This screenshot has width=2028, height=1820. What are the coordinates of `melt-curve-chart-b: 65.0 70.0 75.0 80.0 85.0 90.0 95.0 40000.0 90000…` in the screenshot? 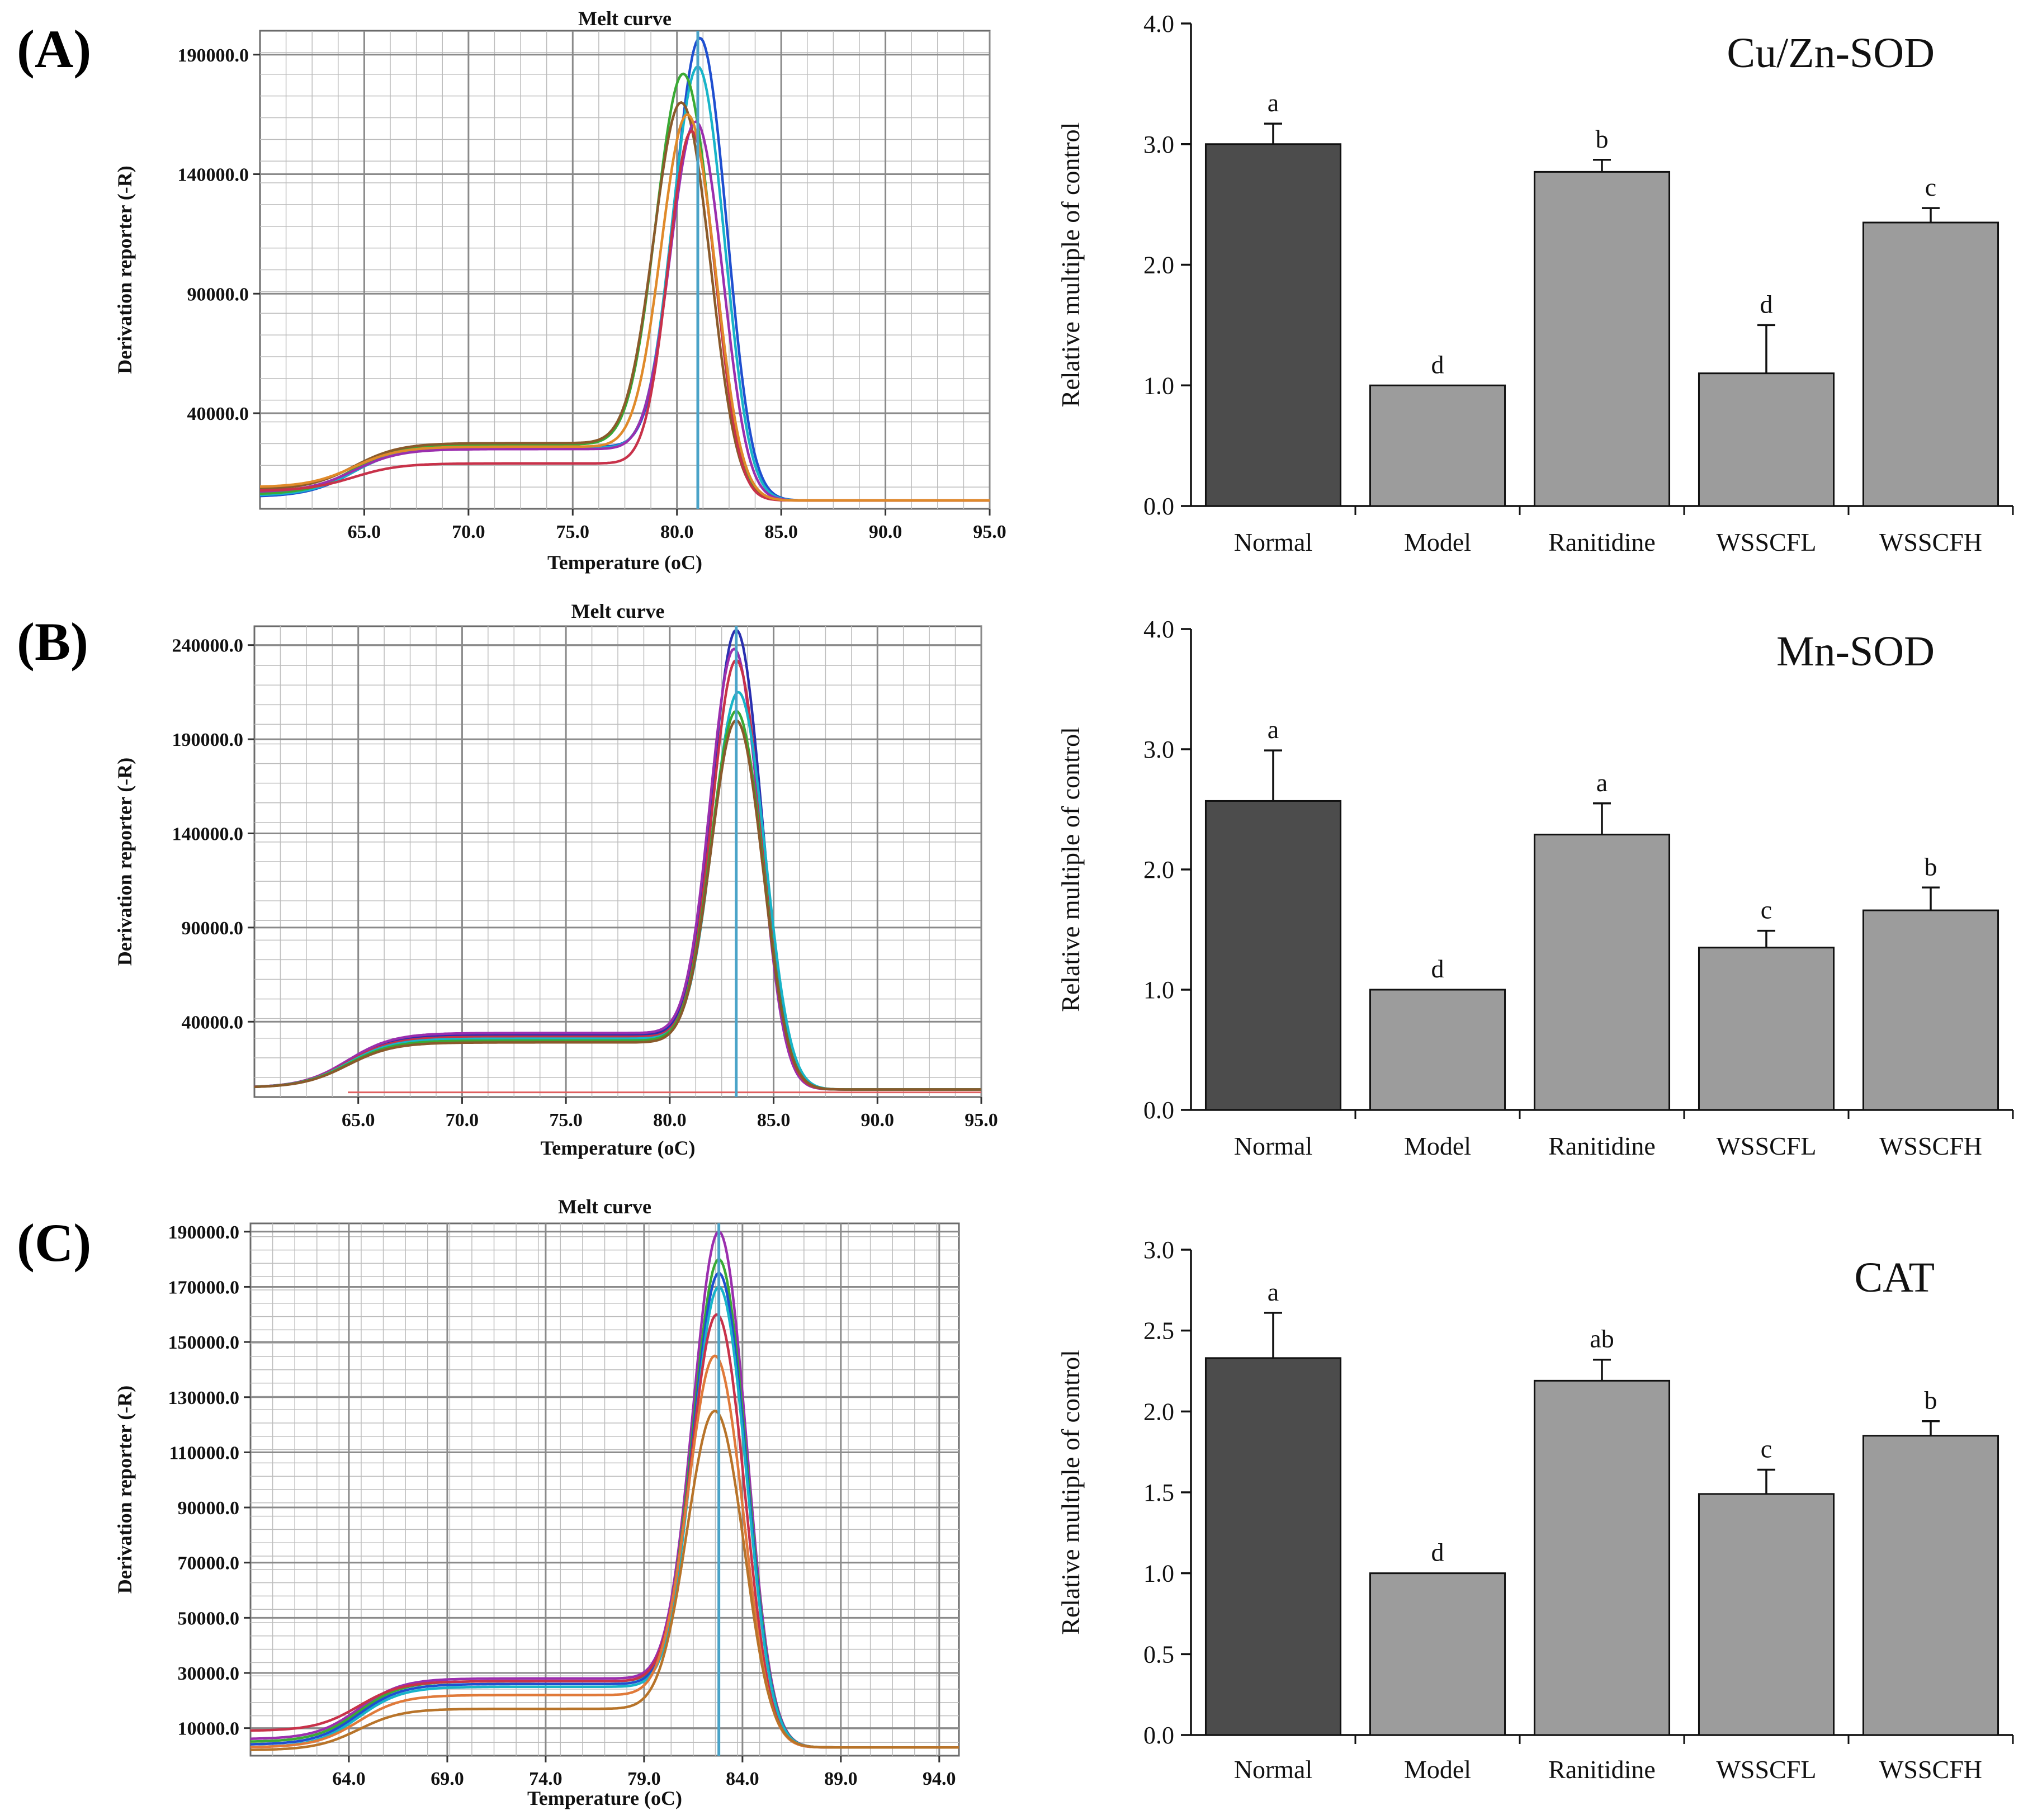 It's located at (556, 879).